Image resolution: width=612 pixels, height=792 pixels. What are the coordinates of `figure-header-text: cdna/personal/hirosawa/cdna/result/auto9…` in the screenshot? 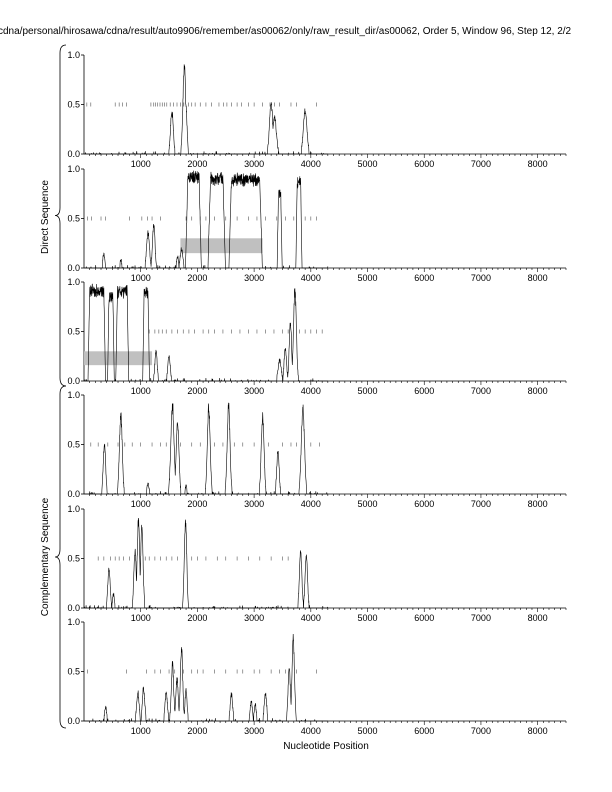 It's located at (286, 31).